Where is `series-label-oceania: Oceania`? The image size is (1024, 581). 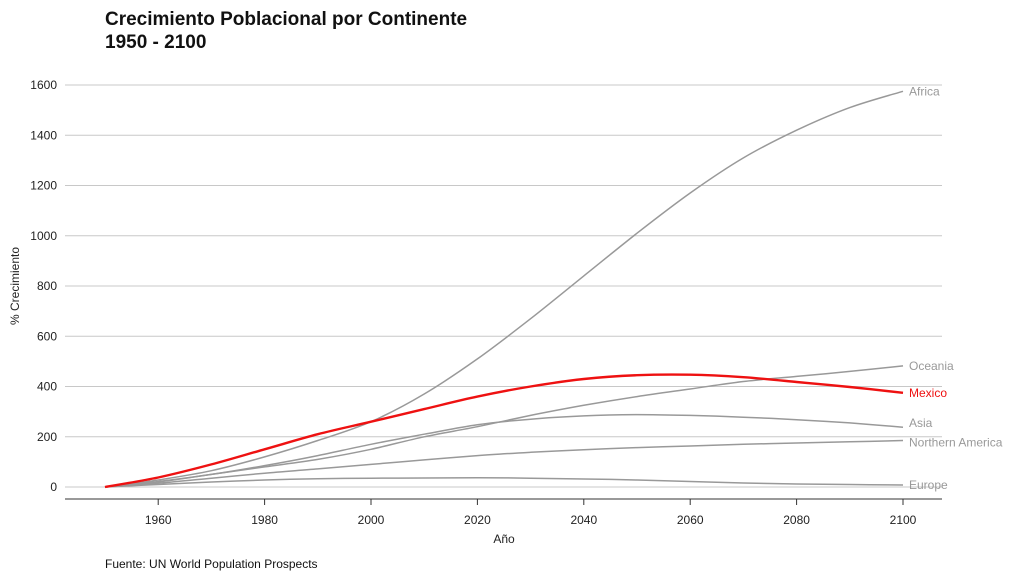 series-label-oceania: Oceania is located at coordinates (931, 366).